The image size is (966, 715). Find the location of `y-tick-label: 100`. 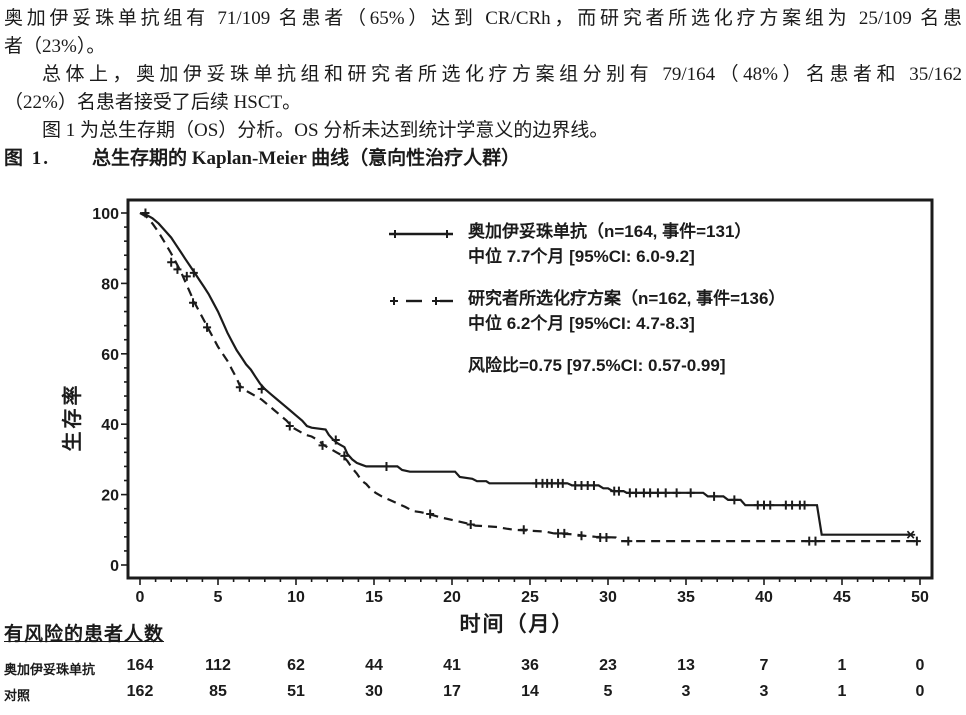

y-tick-label: 100 is located at coordinates (105, 214).